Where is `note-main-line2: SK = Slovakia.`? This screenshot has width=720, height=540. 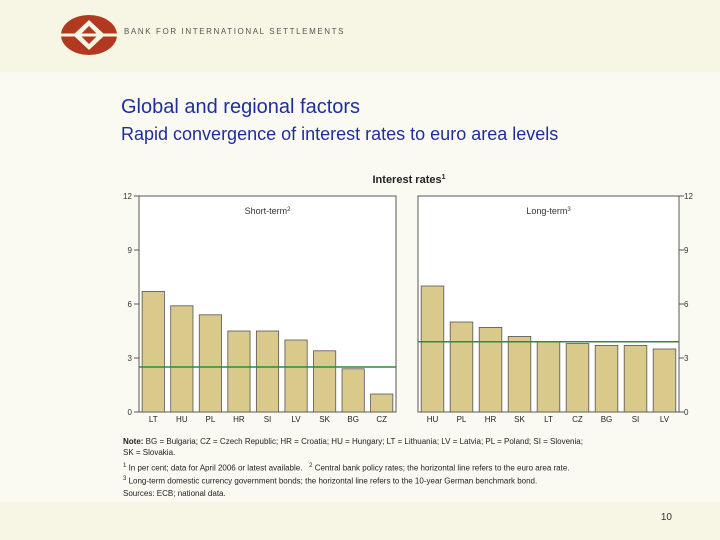 note-main-line2: SK = Slovakia. is located at coordinates (149, 452).